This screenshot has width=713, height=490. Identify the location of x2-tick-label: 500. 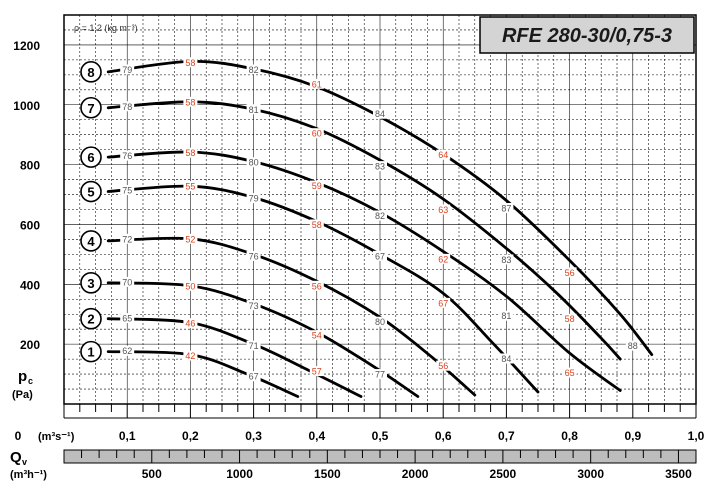
(152, 474).